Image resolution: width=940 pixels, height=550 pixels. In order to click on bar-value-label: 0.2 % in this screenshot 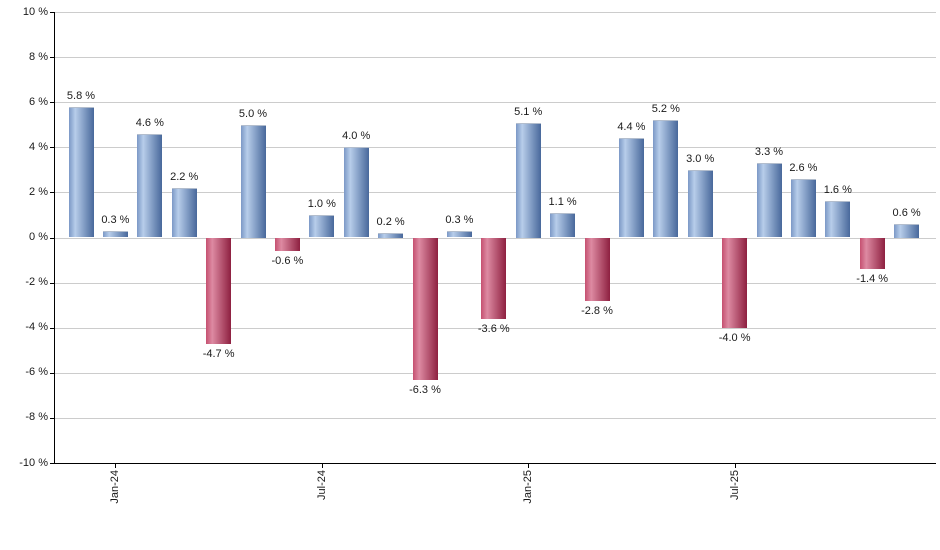, I will do `click(390, 222)`.